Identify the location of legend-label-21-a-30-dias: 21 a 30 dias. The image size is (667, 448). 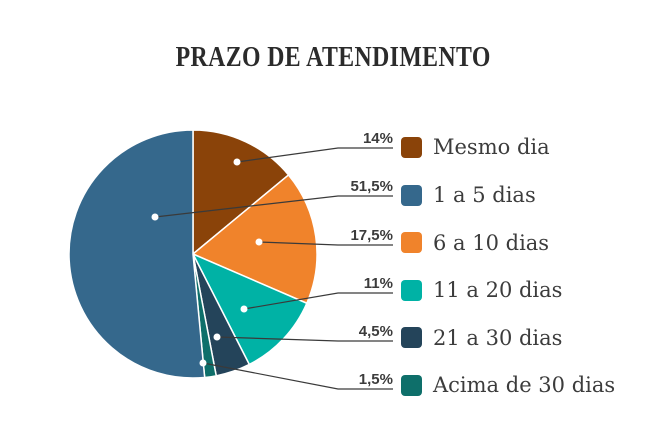
(498, 337).